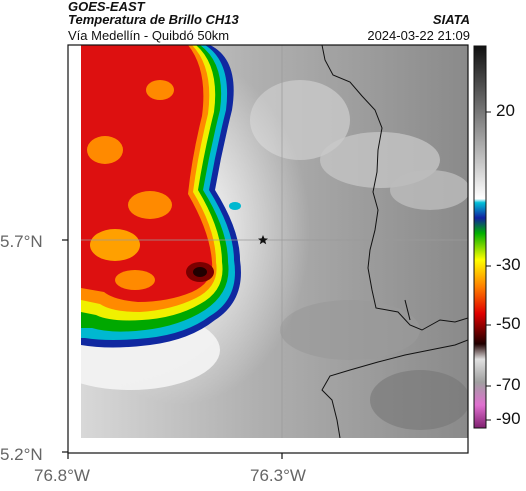 This screenshot has width=526, height=491. Describe the element at coordinates (508, 323) in the screenshot. I see `colorbar-label: -50` at that location.